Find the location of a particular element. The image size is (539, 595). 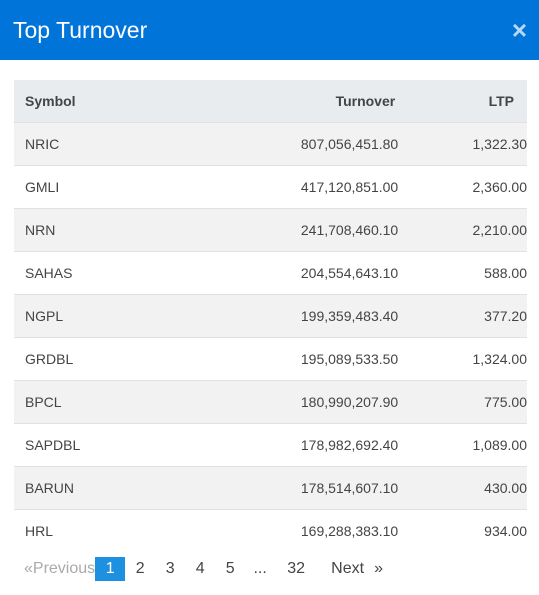

column-header-turnover: Turnover is located at coordinates (365, 100).